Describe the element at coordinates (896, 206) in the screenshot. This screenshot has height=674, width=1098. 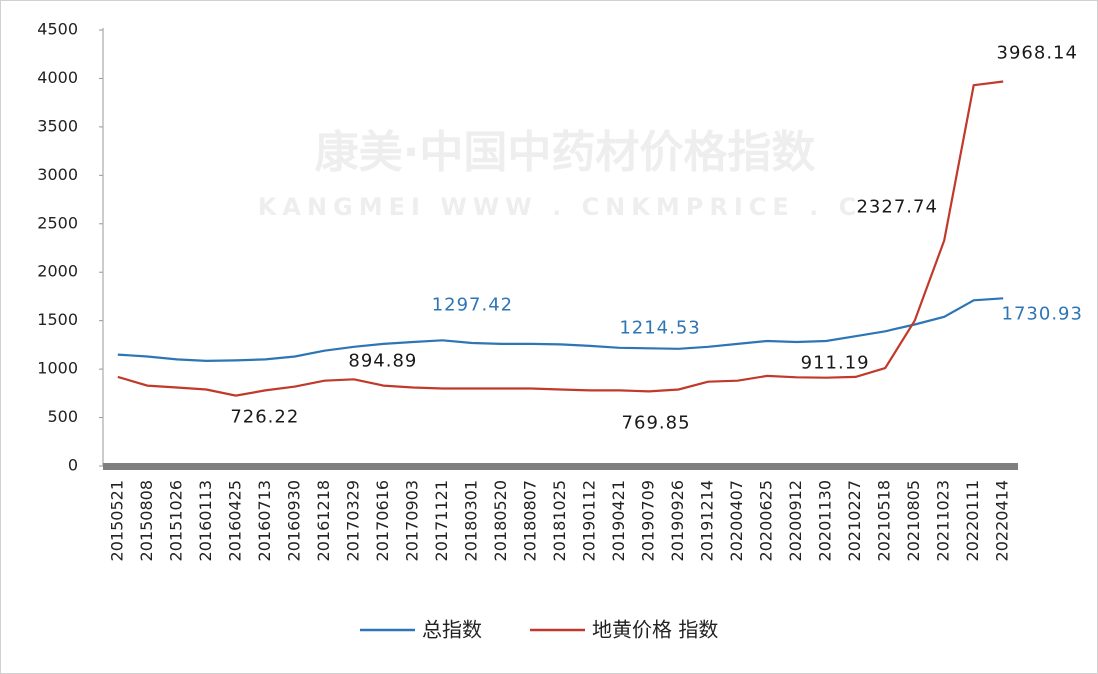
I see `data-label: 2327.74` at that location.